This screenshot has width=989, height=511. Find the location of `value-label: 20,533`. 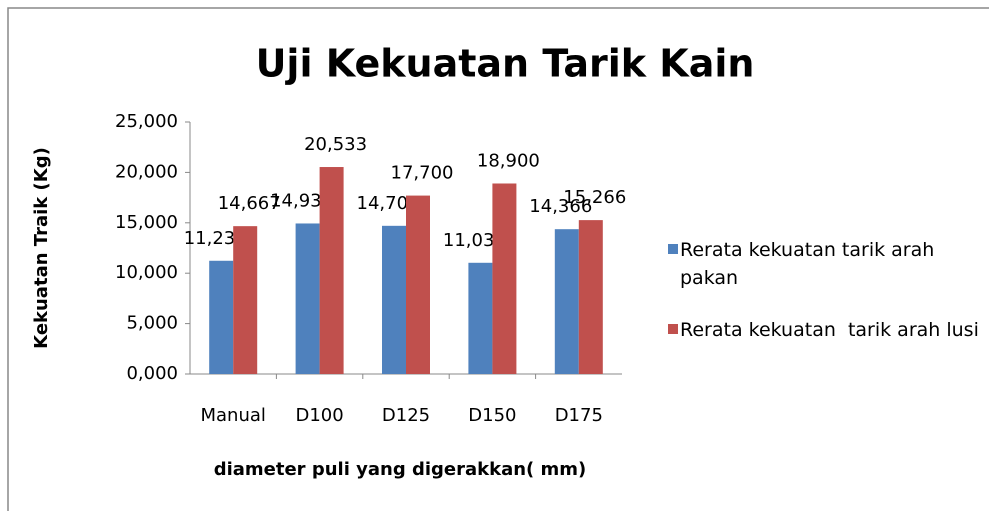

value-label: 20,533 is located at coordinates (335, 144).